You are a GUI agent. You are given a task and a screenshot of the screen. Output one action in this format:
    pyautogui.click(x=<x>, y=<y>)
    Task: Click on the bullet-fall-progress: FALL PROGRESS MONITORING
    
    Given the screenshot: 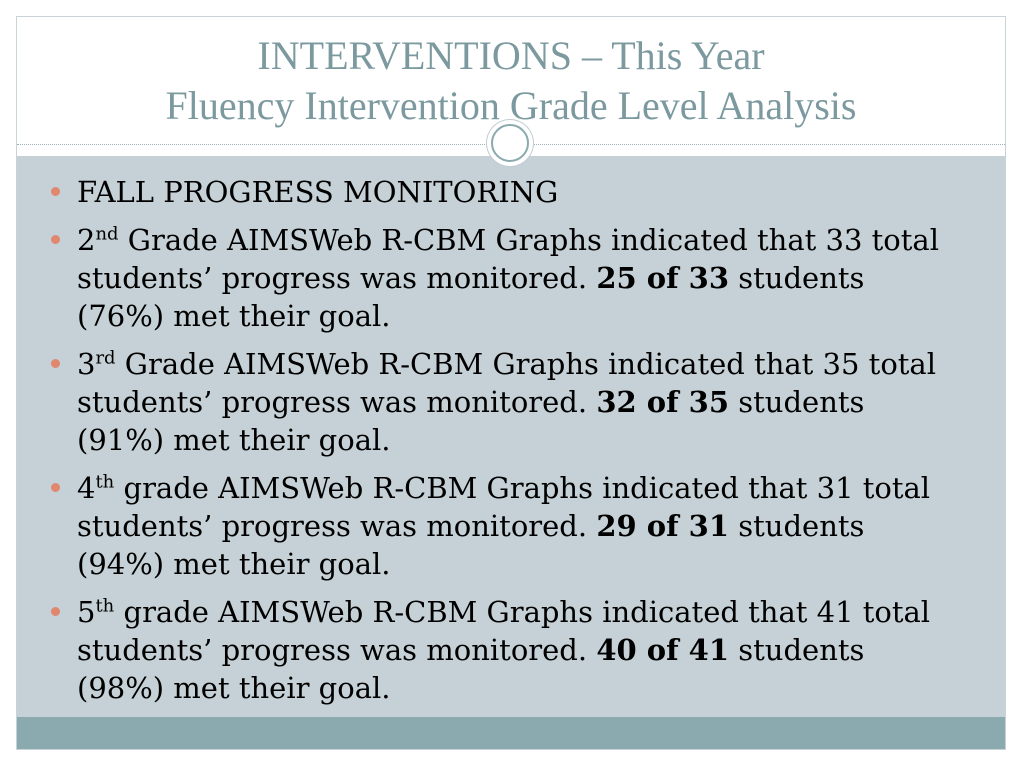 What is the action you would take?
    pyautogui.click(x=497, y=192)
    